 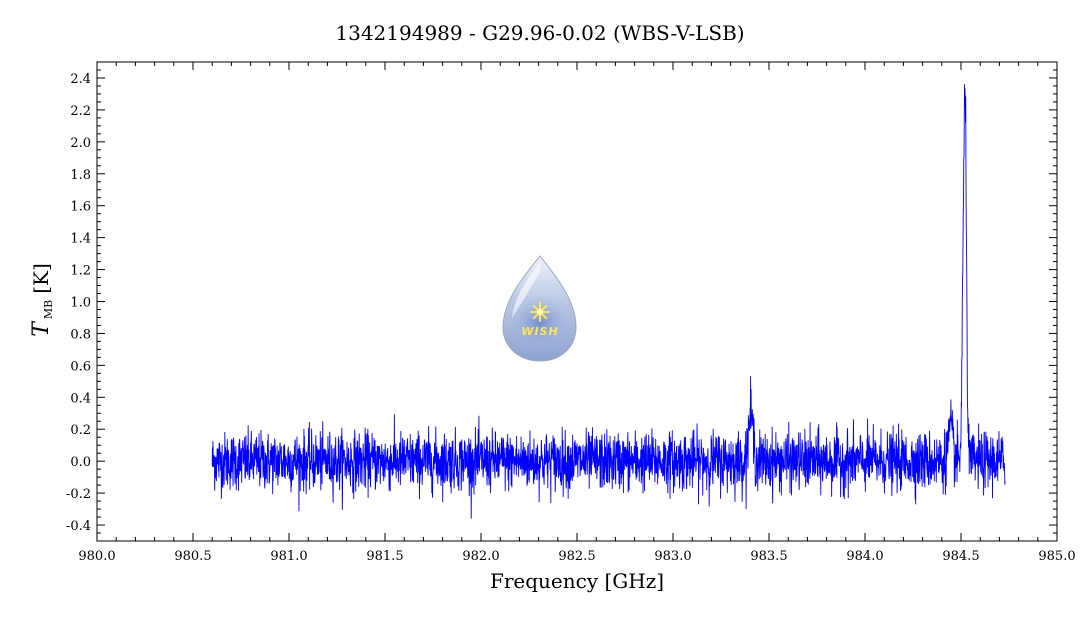 I want to click on y-tick-label: 1.4, so click(x=80, y=239).